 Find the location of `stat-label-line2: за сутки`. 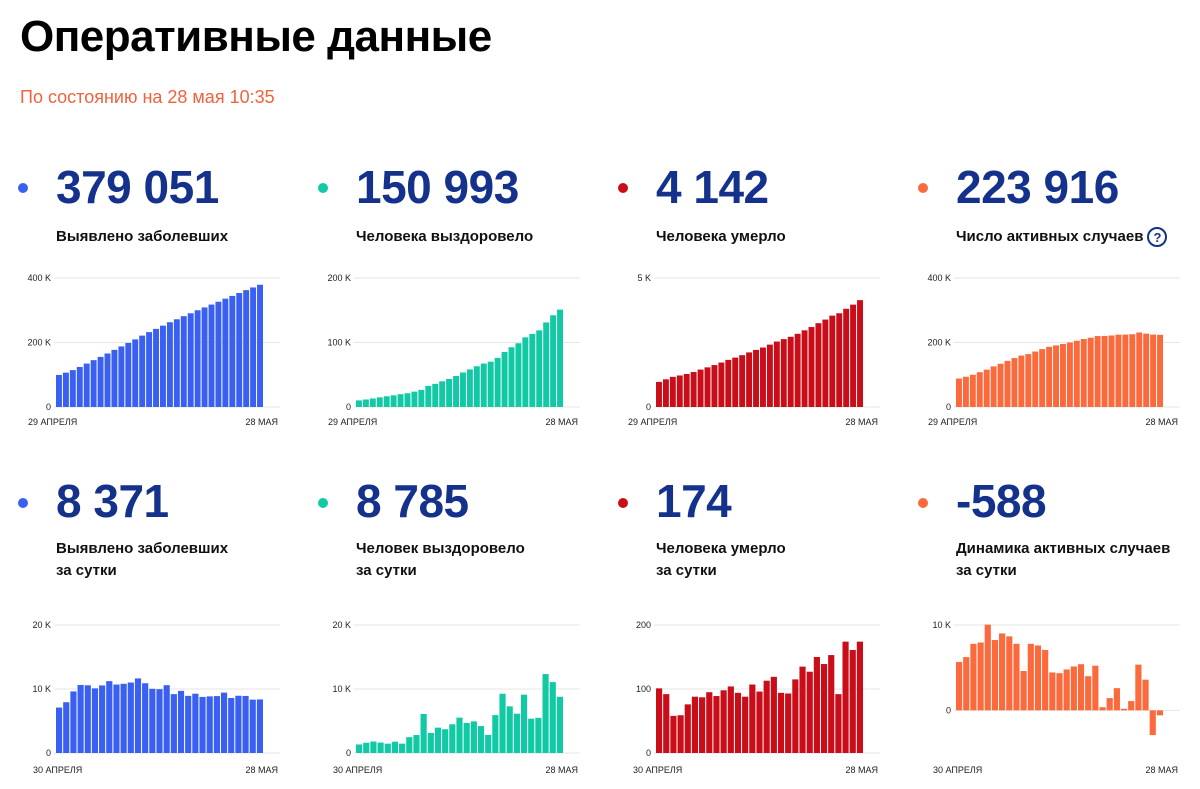

stat-label-line2: за сутки is located at coordinates (686, 570).